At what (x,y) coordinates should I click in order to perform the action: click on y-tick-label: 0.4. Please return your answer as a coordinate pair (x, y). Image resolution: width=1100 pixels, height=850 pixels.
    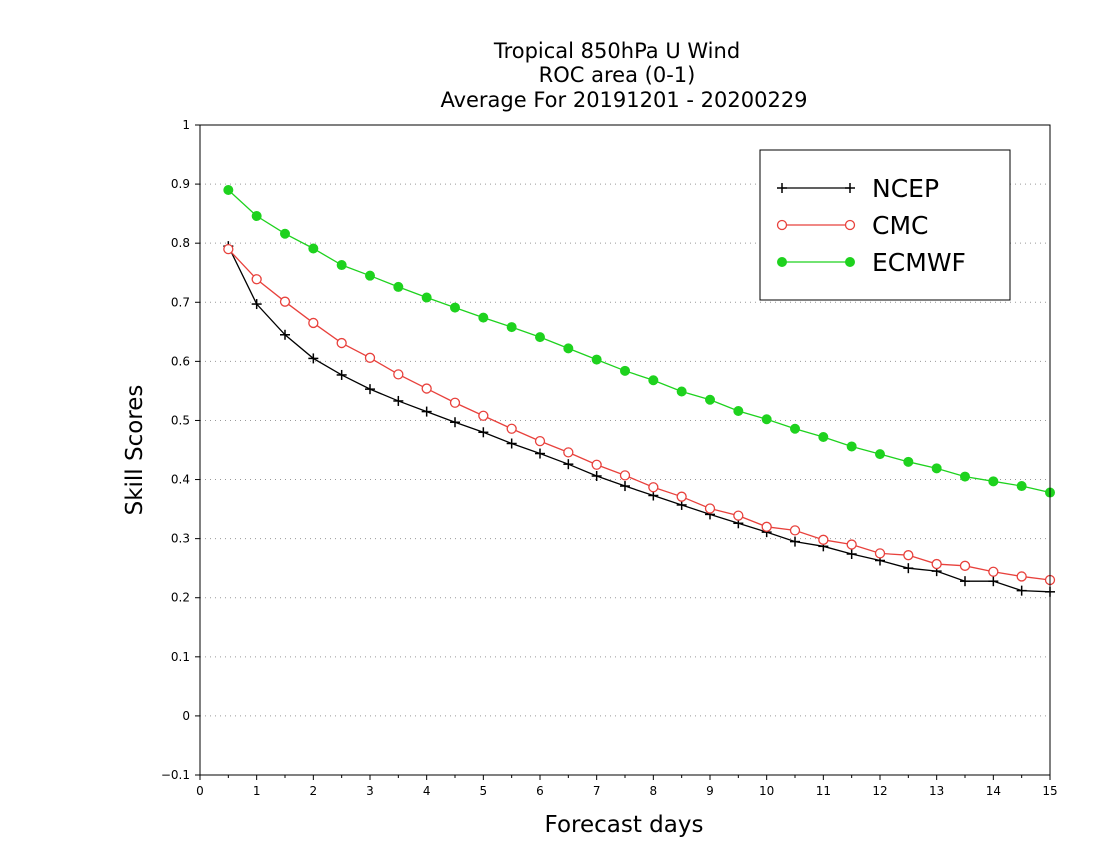
    Looking at the image, I should click on (180, 480).